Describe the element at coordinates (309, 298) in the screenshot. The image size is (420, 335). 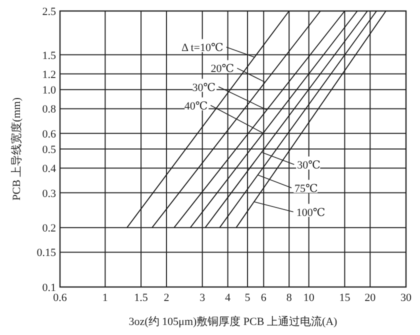
I see `x-tick-label: 10` at that location.